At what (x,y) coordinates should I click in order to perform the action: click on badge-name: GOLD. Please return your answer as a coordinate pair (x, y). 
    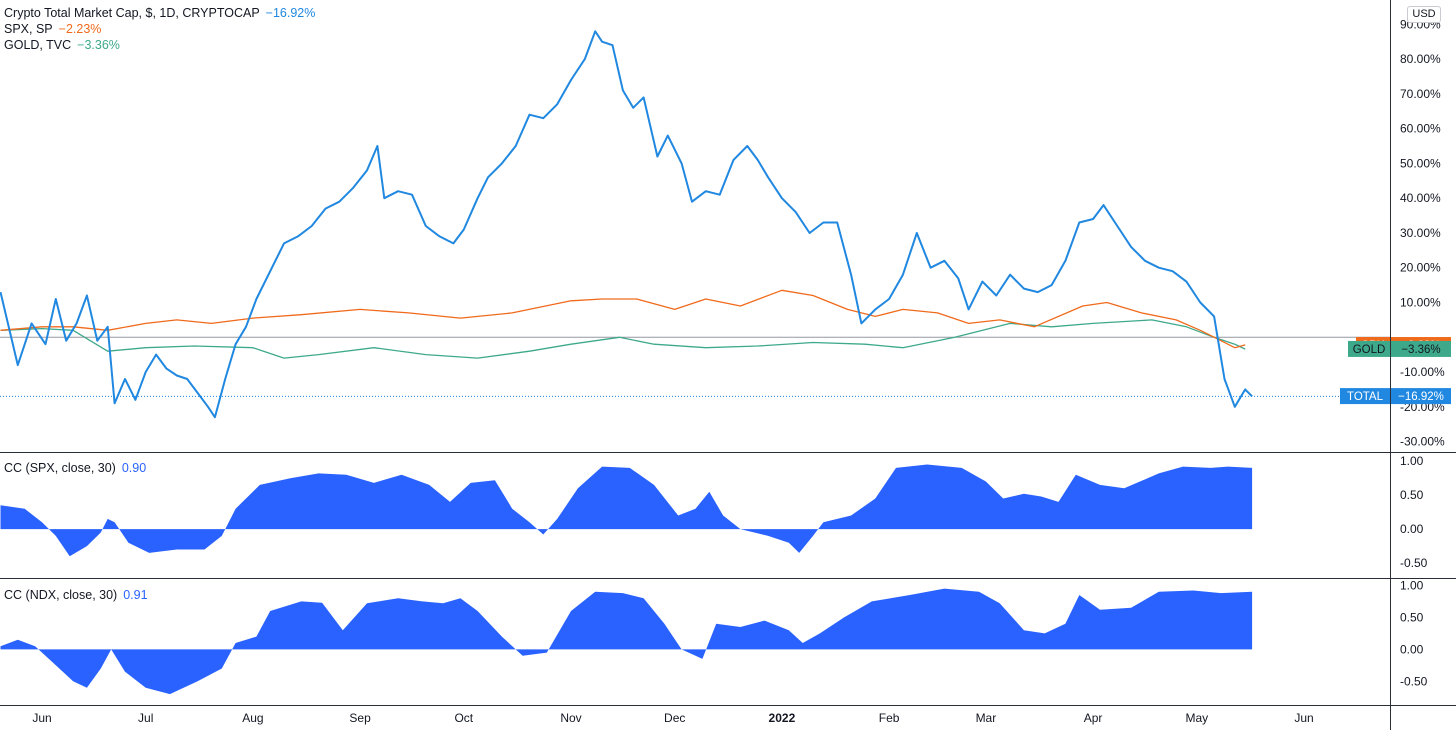
    Looking at the image, I should click on (1369, 350).